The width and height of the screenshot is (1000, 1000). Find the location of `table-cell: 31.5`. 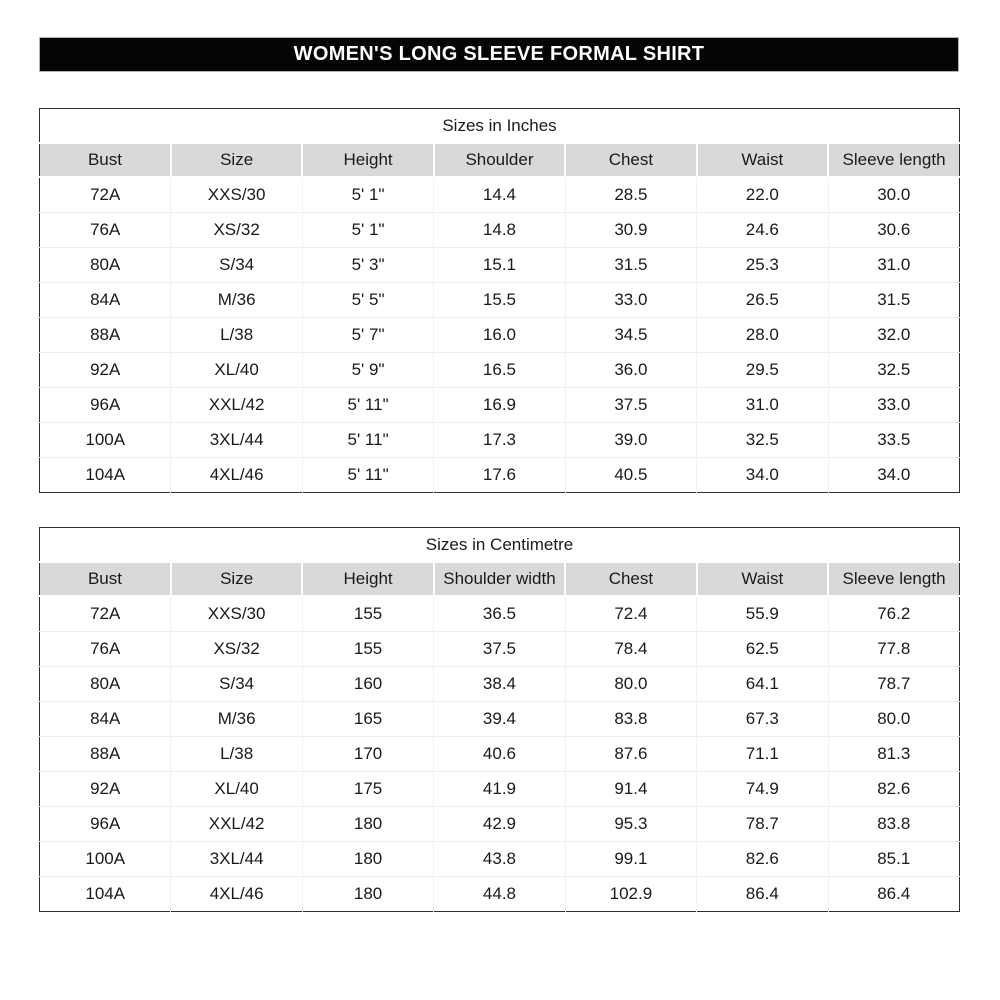

table-cell: 31.5 is located at coordinates (630, 265).